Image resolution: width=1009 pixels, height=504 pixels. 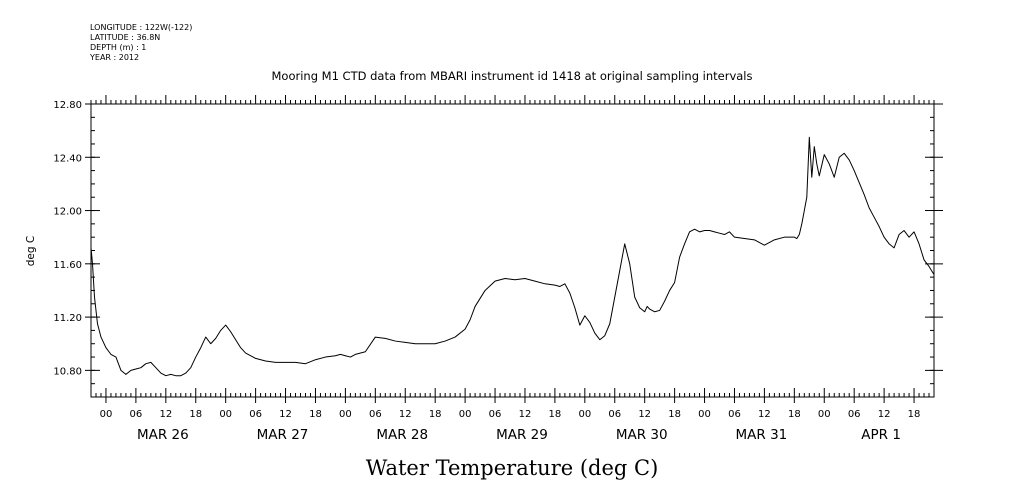 What do you see at coordinates (67, 212) in the screenshot?
I see `y-tick-label: 12.00` at bounding box center [67, 212].